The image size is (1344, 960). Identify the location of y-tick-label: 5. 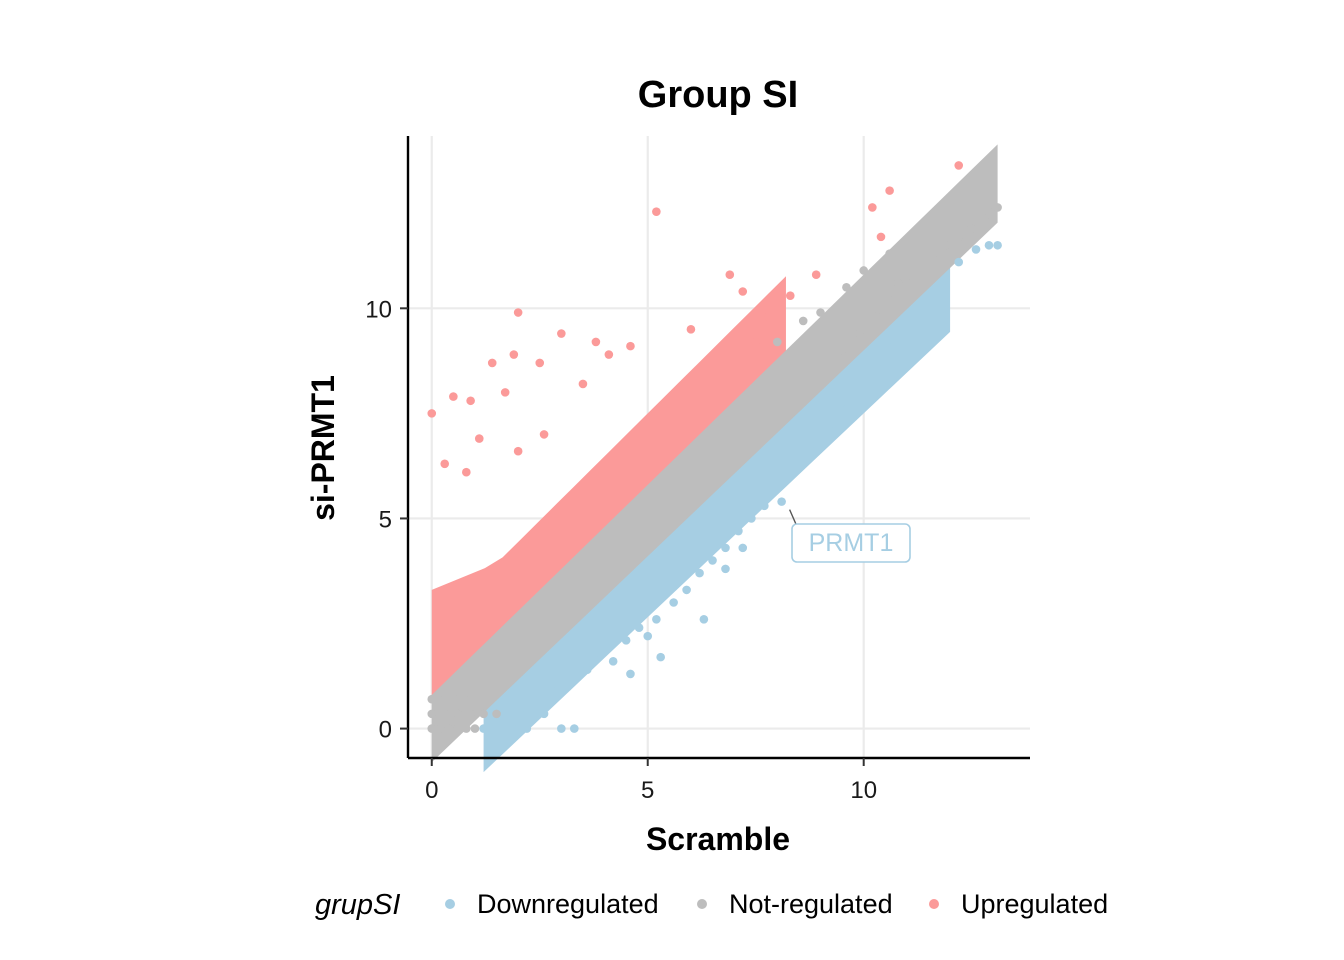
(385, 519).